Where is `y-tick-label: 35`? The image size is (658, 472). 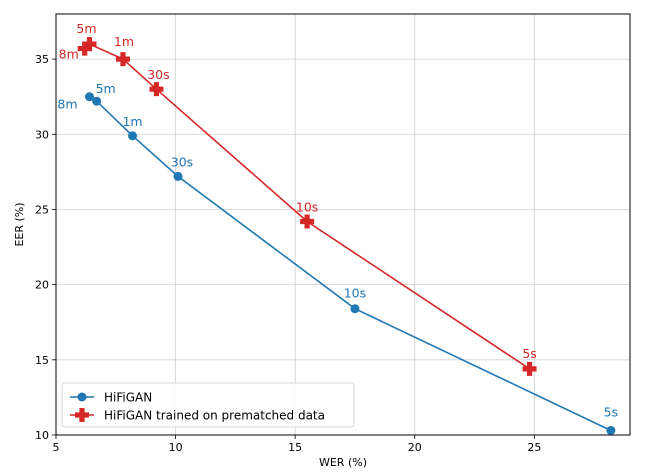
y-tick-label: 35 is located at coordinates (42, 59).